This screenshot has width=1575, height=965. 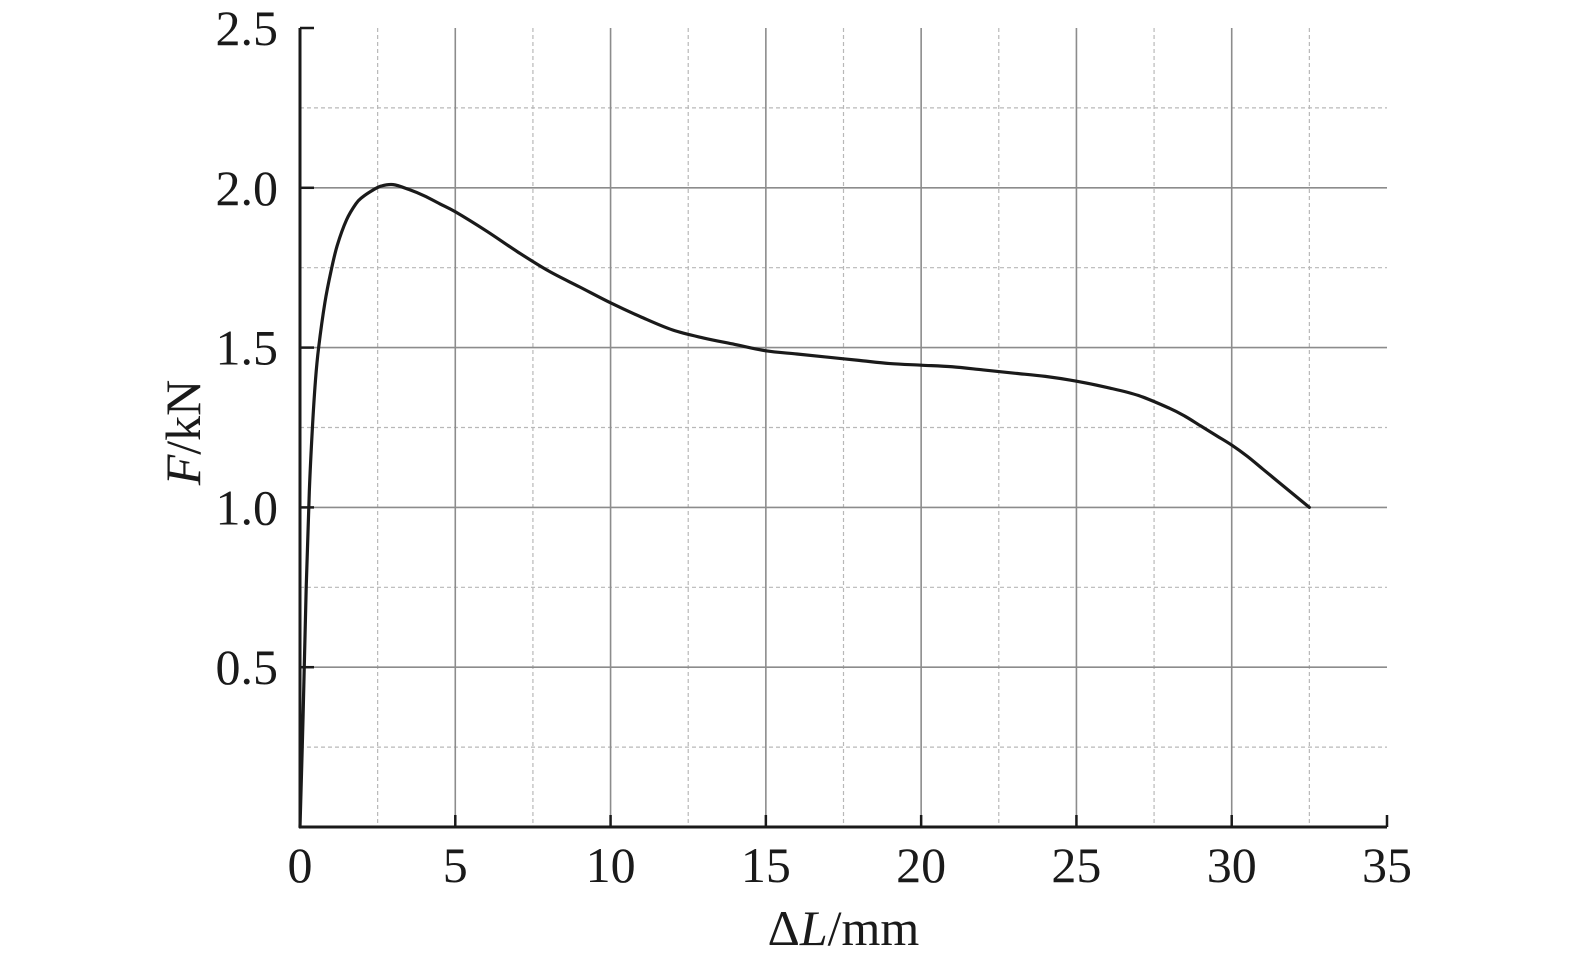 What do you see at coordinates (1387, 865) in the screenshot?
I see `x-tick-label-7: 35` at bounding box center [1387, 865].